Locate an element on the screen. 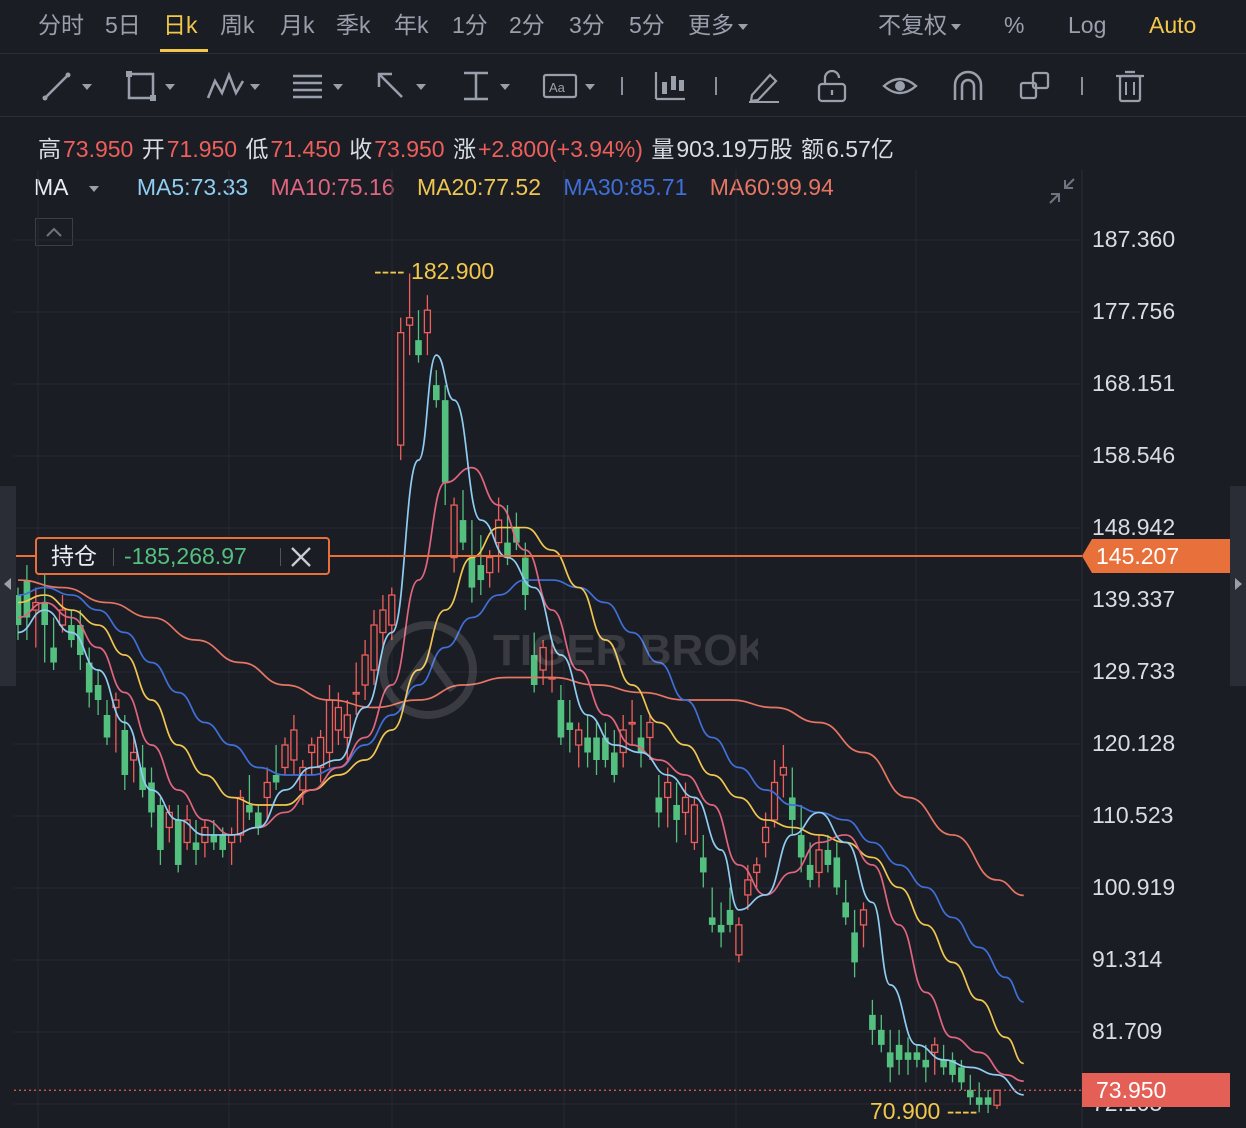  candle-style-tool is located at coordinates (670, 86).